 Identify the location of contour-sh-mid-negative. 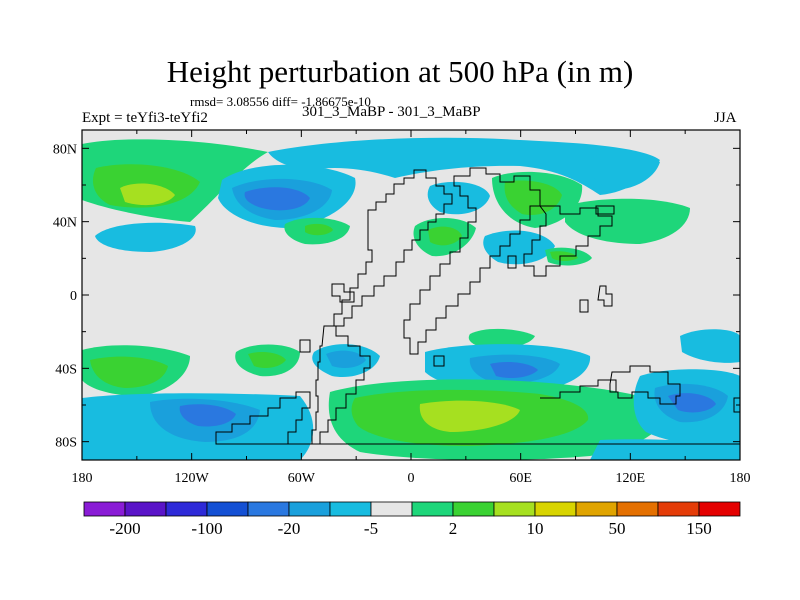
(346, 361).